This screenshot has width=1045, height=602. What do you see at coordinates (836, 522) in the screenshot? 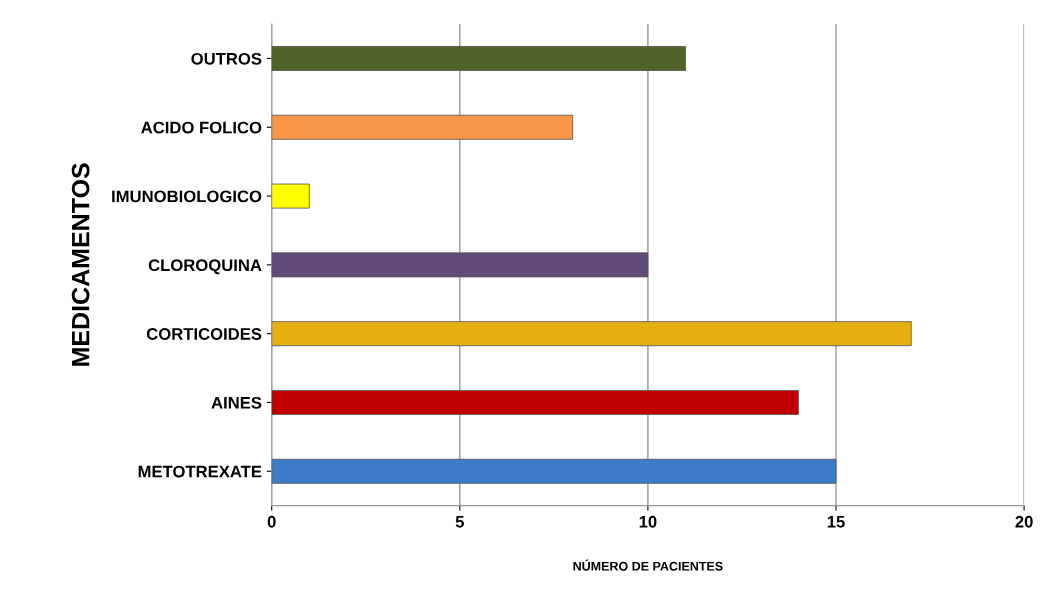
I see `x-tick-label: 15` at bounding box center [836, 522].